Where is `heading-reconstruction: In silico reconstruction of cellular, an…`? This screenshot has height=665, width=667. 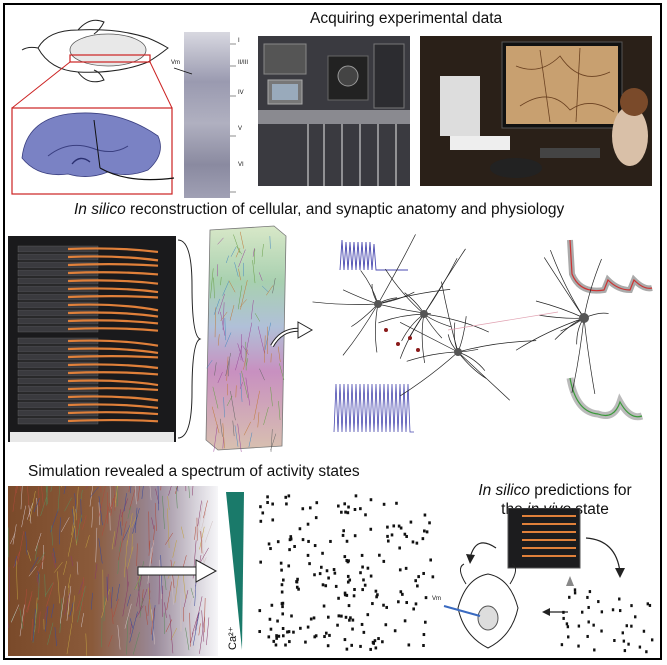 heading-reconstruction: In silico reconstruction of cellular, an… is located at coordinates (319, 210).